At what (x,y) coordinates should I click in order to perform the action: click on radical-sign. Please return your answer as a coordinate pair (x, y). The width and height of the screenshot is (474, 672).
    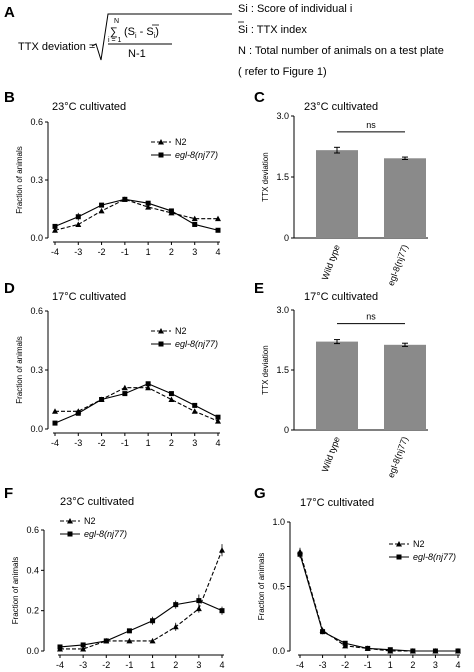
    Looking at the image, I should click on (161, 37).